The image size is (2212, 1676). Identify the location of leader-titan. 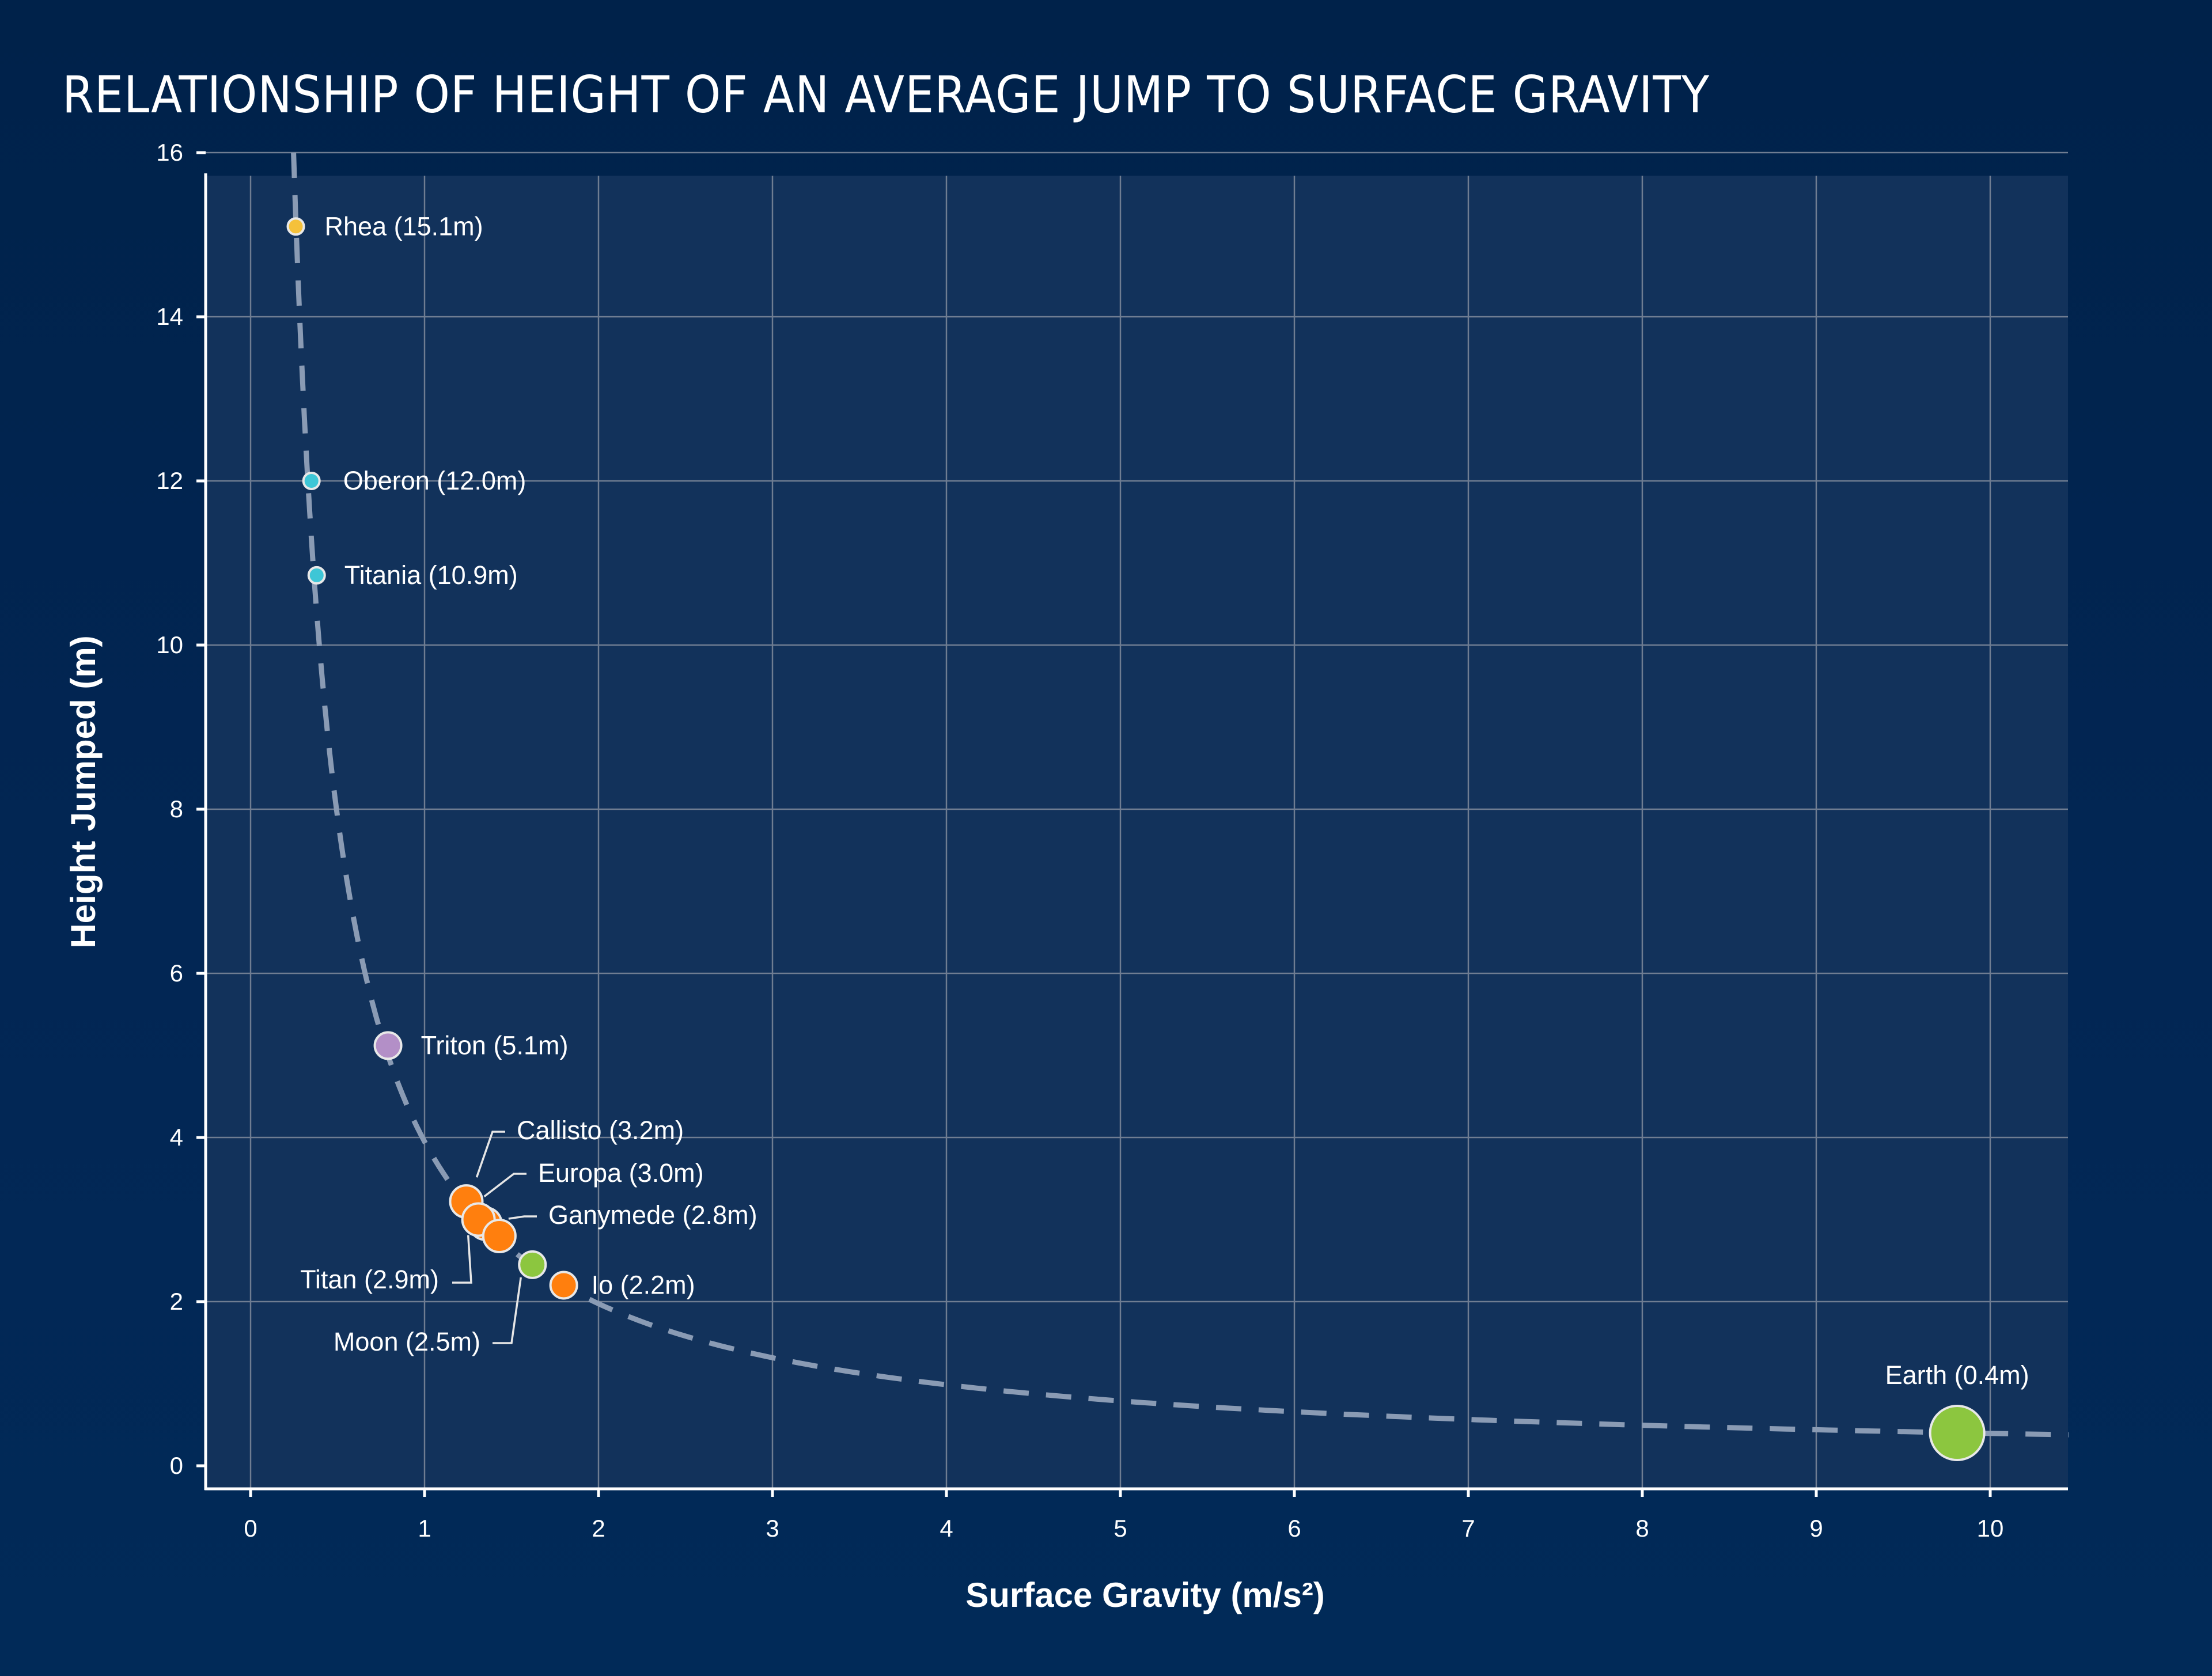
(462, 1259).